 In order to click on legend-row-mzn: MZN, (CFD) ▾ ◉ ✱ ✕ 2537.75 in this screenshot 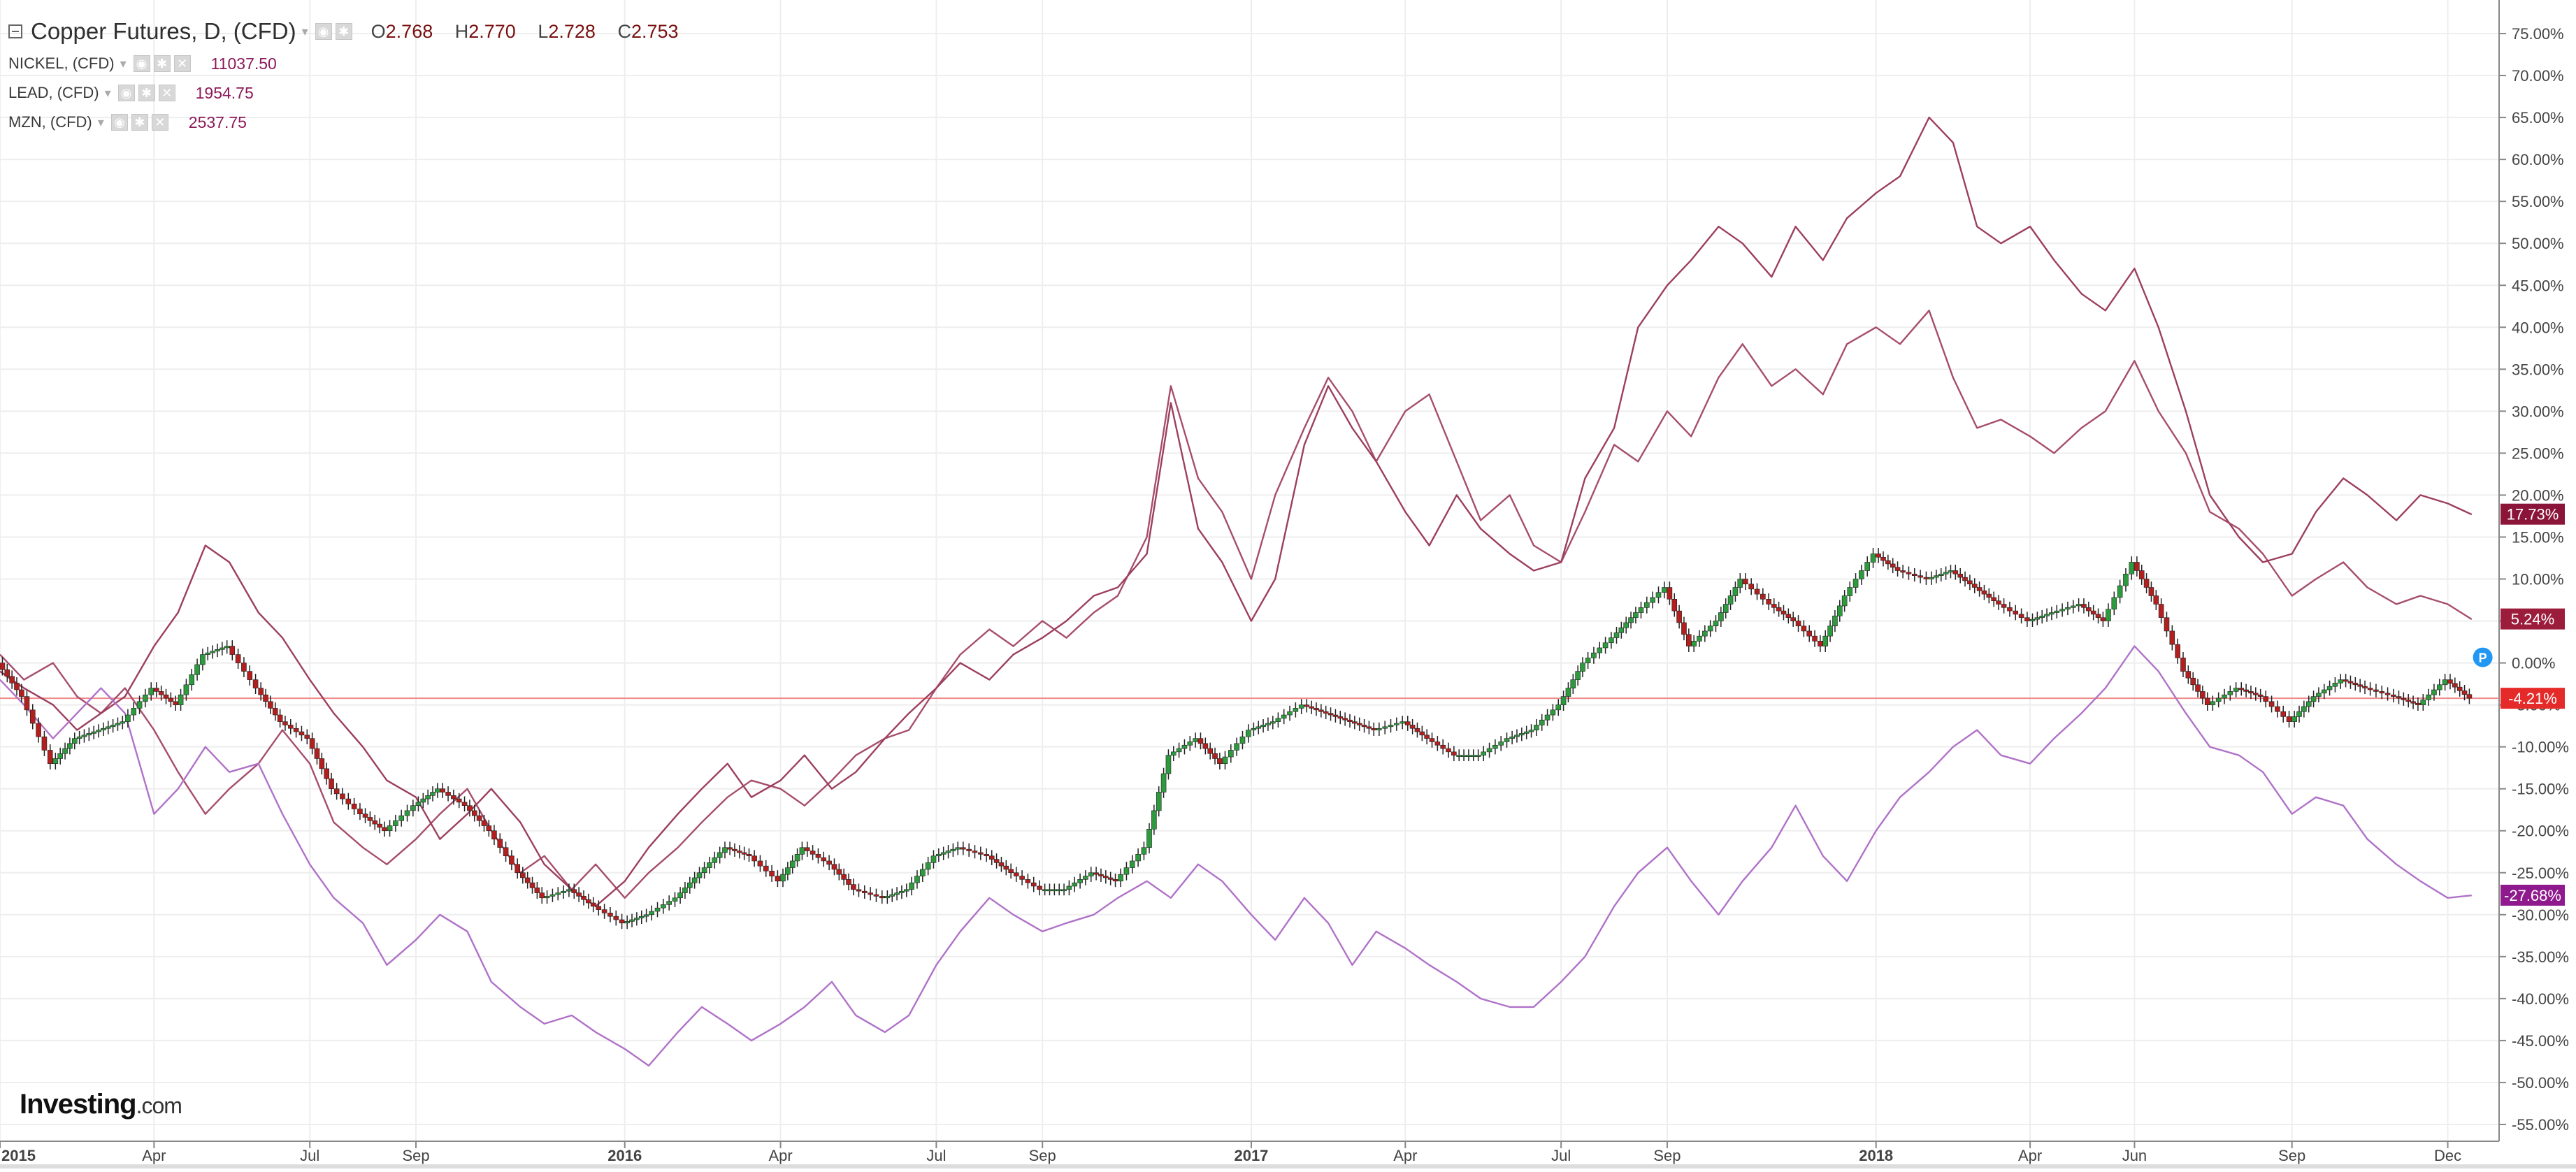, I will do `click(352, 122)`.